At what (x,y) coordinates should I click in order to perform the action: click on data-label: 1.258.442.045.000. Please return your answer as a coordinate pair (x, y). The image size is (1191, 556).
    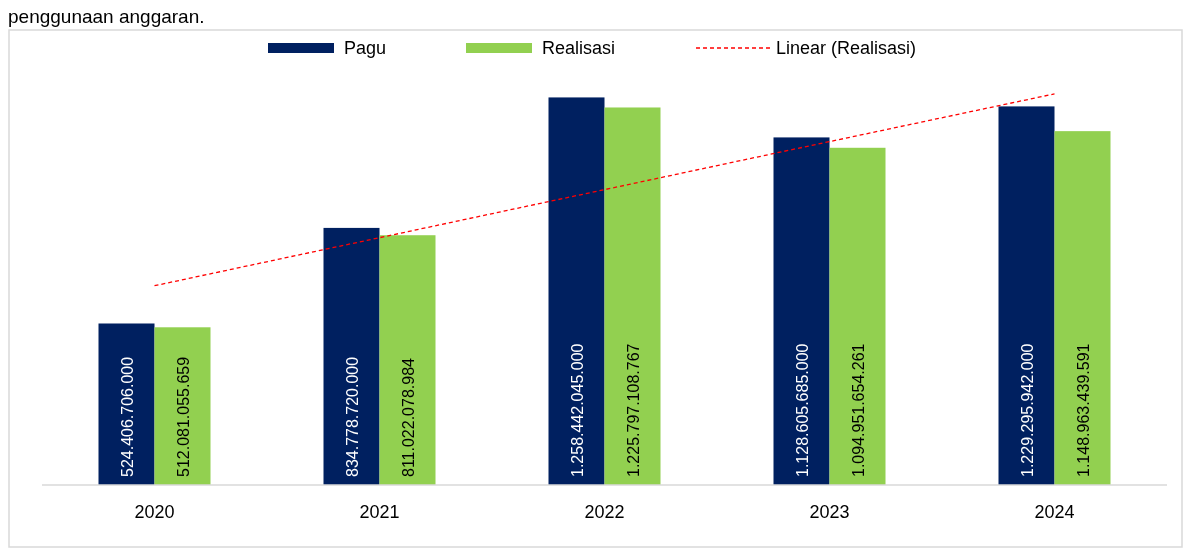
    Looking at the image, I should click on (577, 410).